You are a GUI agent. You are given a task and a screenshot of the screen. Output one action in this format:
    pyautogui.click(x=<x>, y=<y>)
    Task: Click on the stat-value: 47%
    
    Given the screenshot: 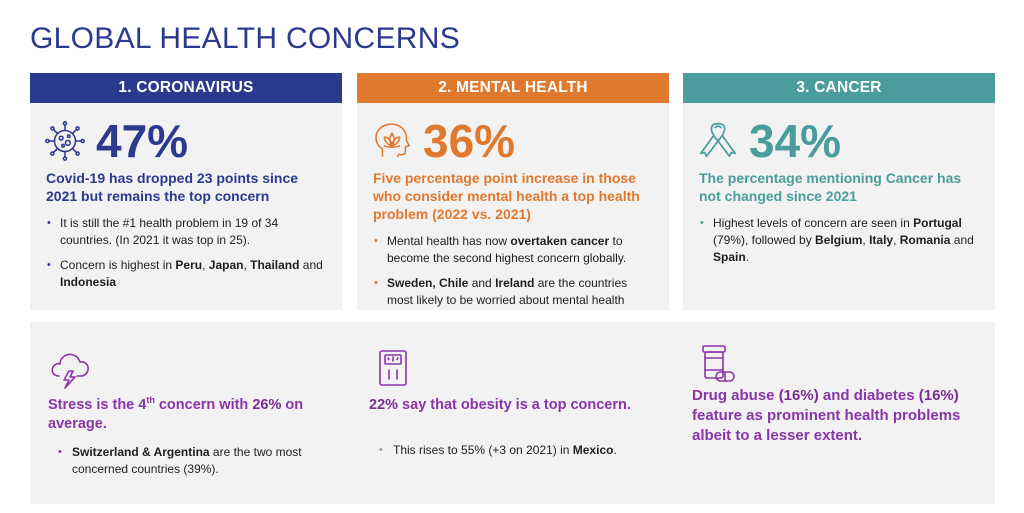 What is the action you would take?
    pyautogui.click(x=142, y=141)
    